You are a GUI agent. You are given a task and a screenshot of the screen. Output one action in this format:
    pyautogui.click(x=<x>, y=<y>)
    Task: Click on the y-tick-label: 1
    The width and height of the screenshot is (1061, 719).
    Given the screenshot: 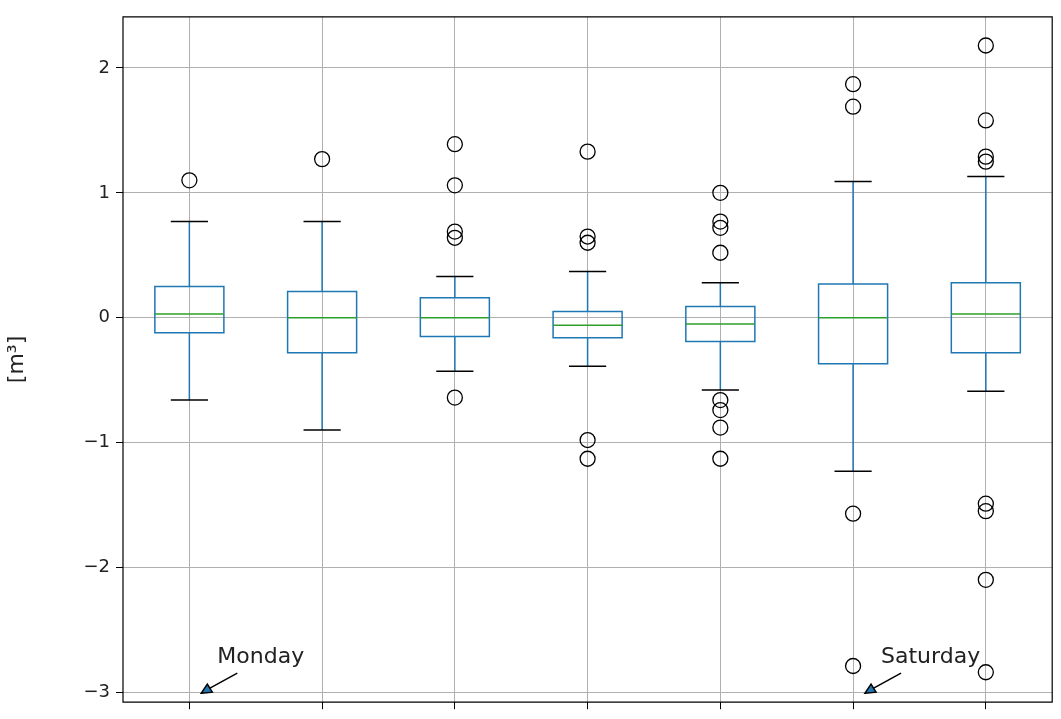 What is the action you would take?
    pyautogui.click(x=104, y=191)
    